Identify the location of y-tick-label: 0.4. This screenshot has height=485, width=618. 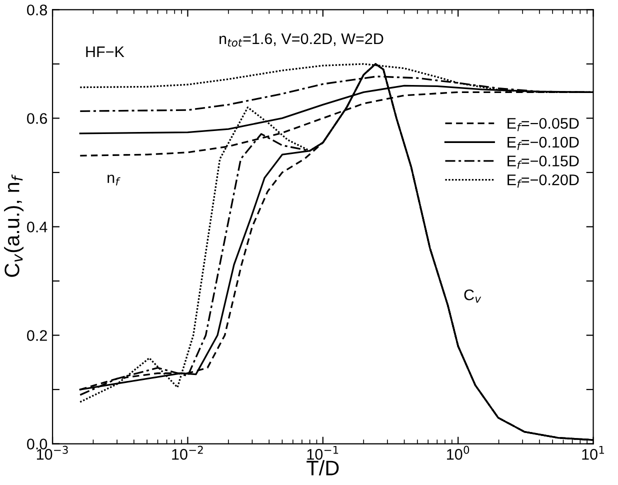
(37, 227).